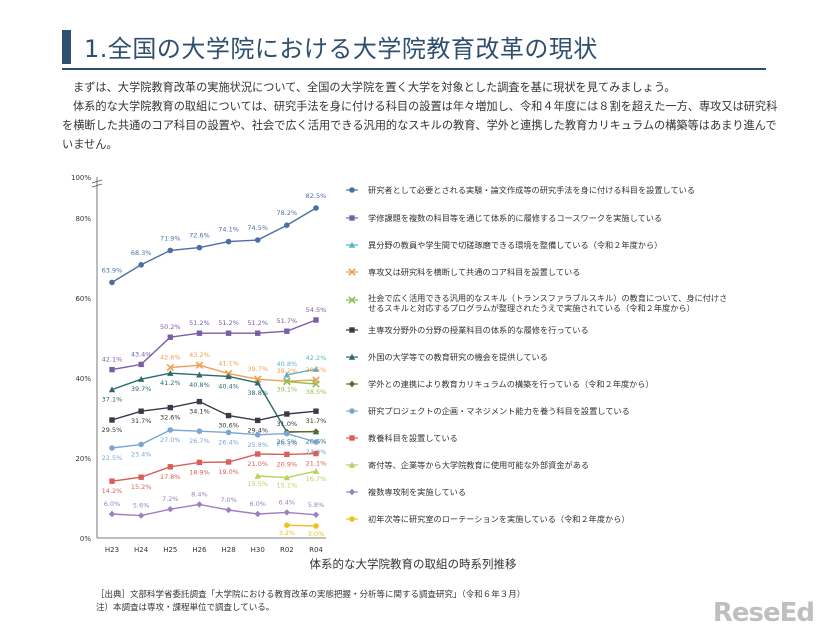 This screenshot has height=632, width=826. What do you see at coordinates (257, 484) in the screenshot?
I see `data-label: 15.5%` at bounding box center [257, 484].